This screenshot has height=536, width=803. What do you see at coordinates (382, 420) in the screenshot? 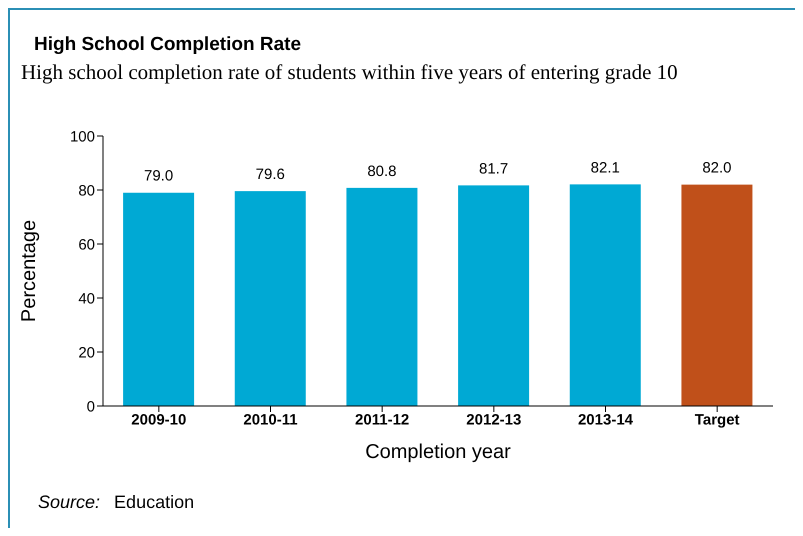
I see `x-tick-label: 2011-12` at bounding box center [382, 420].